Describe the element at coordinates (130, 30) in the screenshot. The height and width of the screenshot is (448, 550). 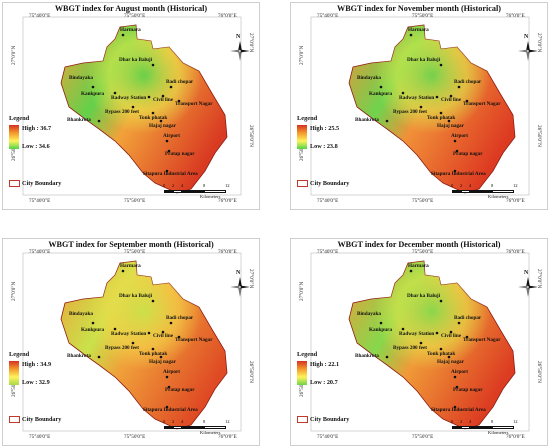
I see `place-label: Harmara` at that location.